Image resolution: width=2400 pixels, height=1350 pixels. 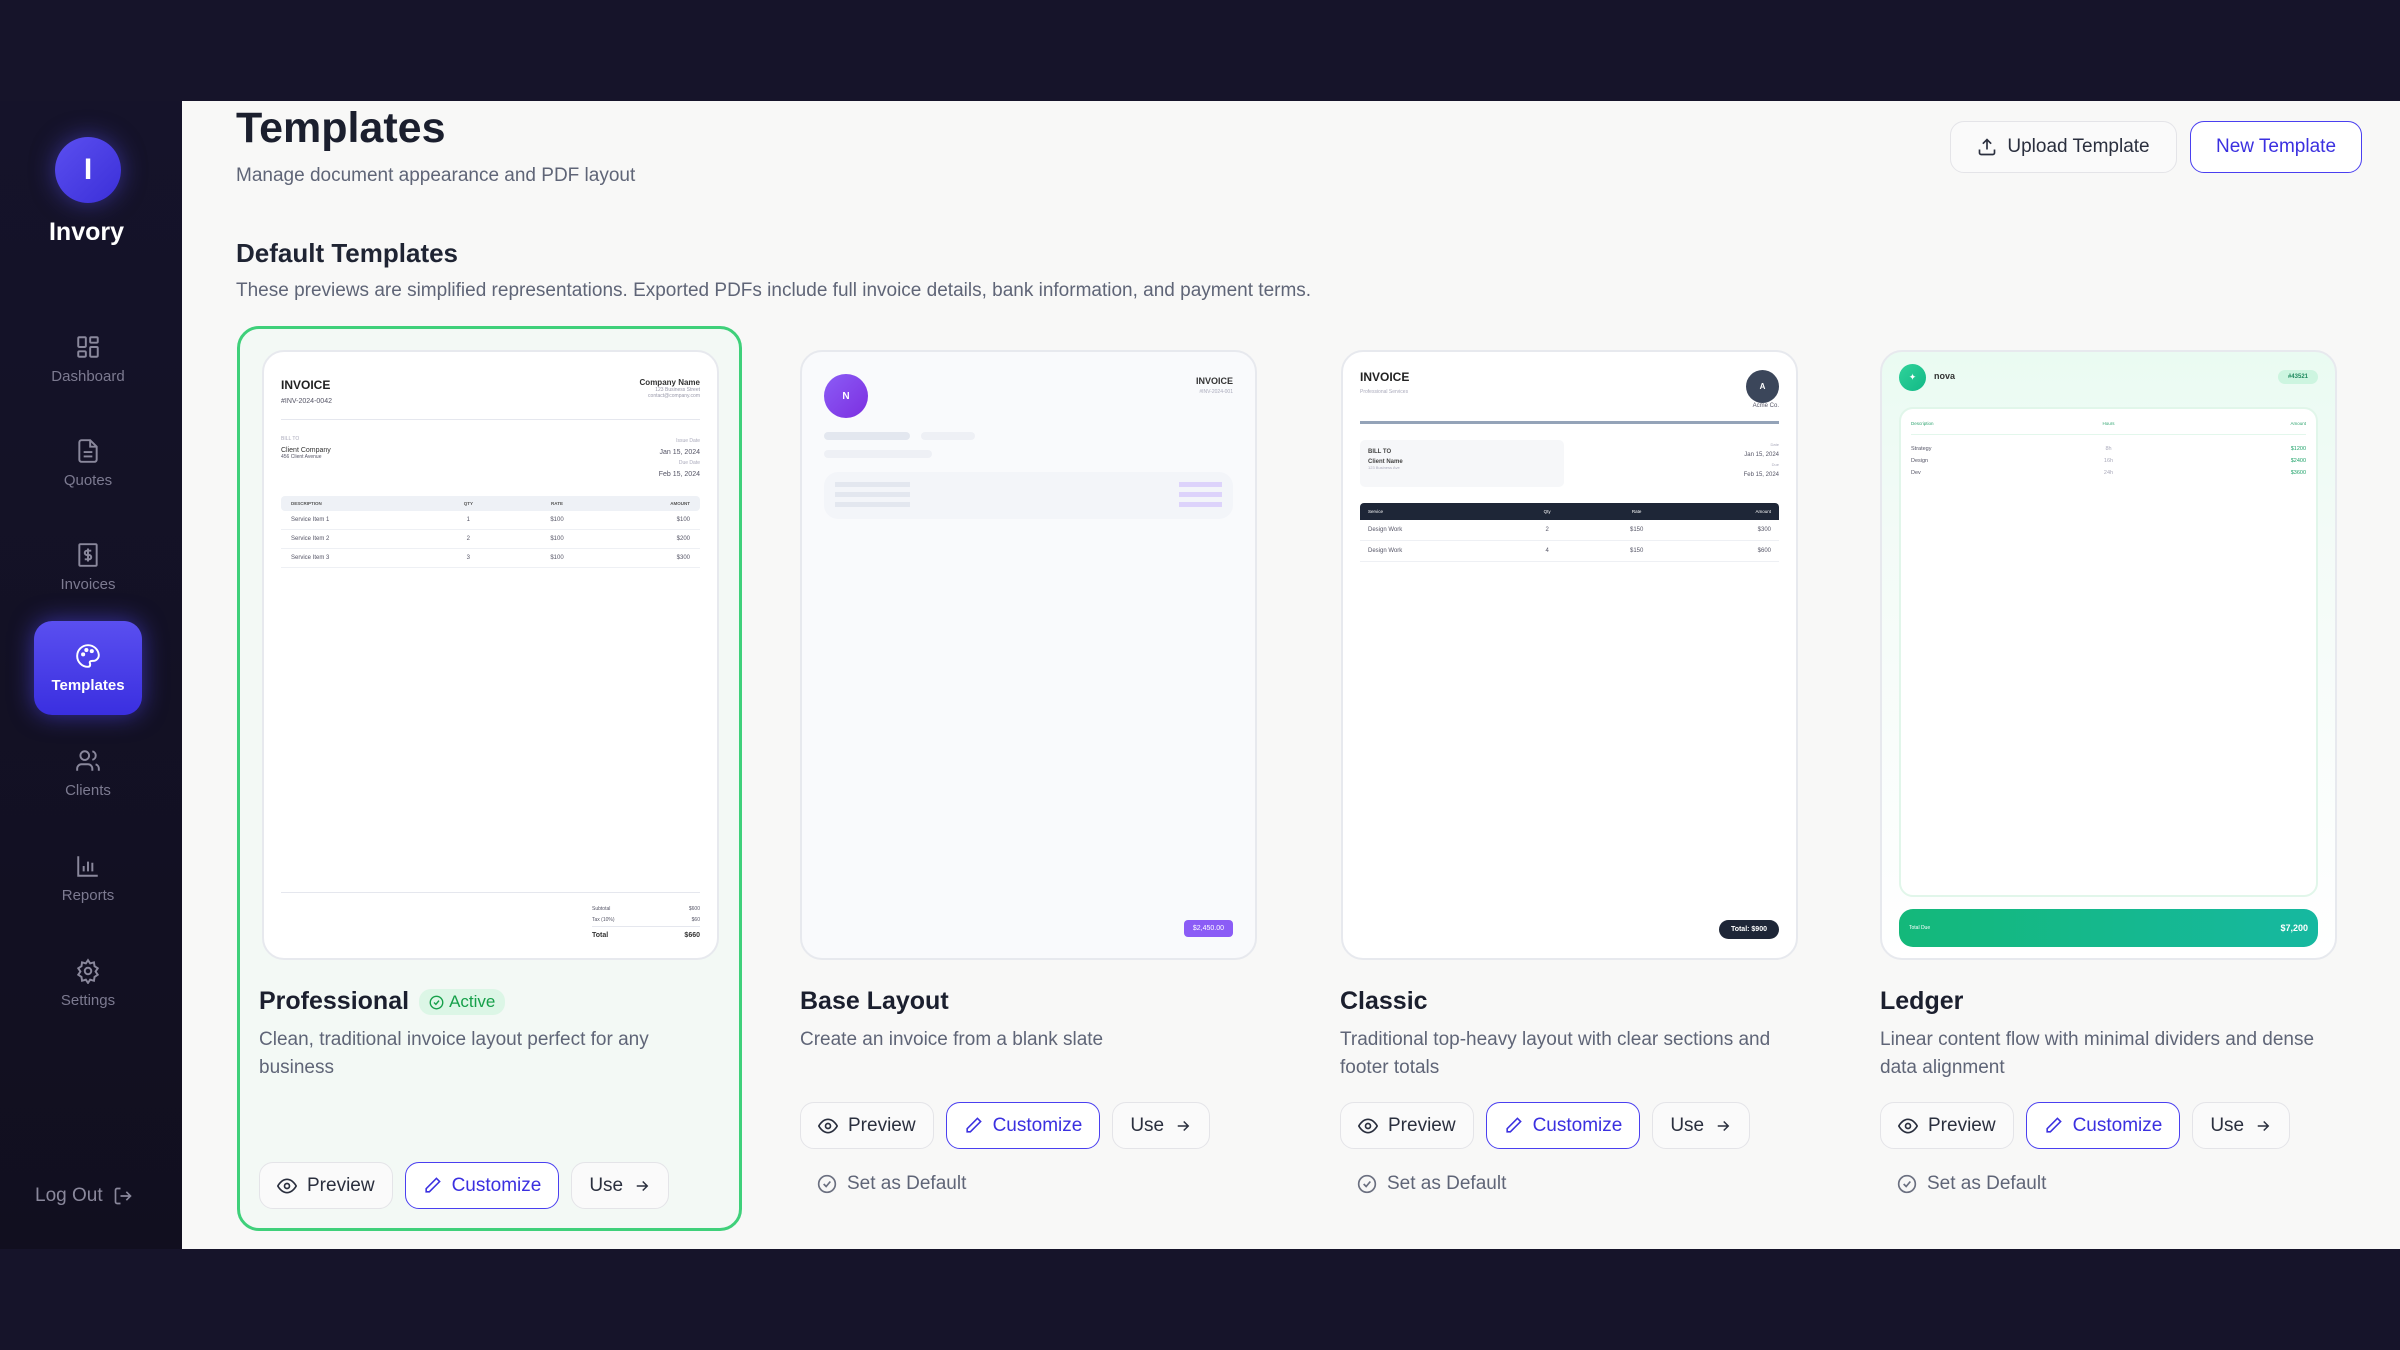 What do you see at coordinates (846, 396) in the screenshot?
I see `preview-logo: N` at bounding box center [846, 396].